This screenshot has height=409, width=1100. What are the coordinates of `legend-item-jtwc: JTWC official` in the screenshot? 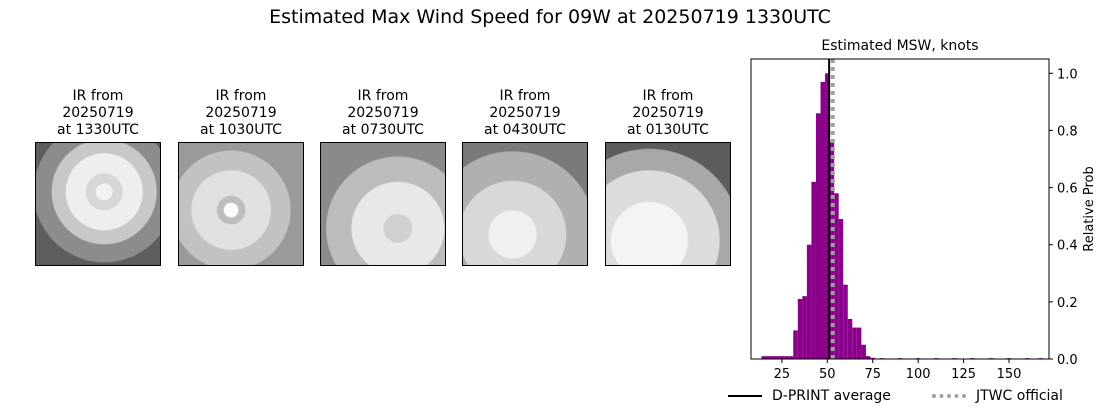 It's located at (997, 396).